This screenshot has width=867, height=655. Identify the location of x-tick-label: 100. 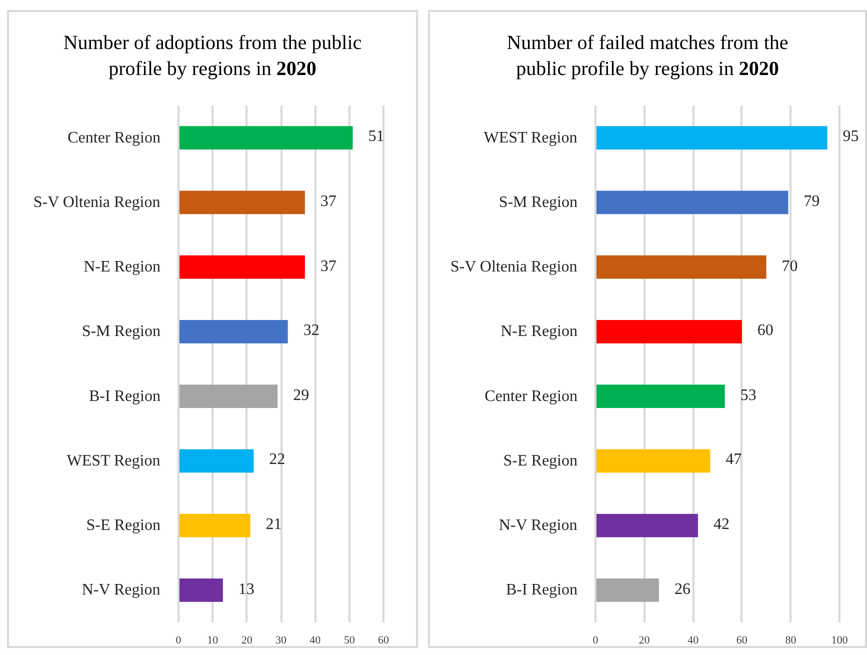
(839, 640).